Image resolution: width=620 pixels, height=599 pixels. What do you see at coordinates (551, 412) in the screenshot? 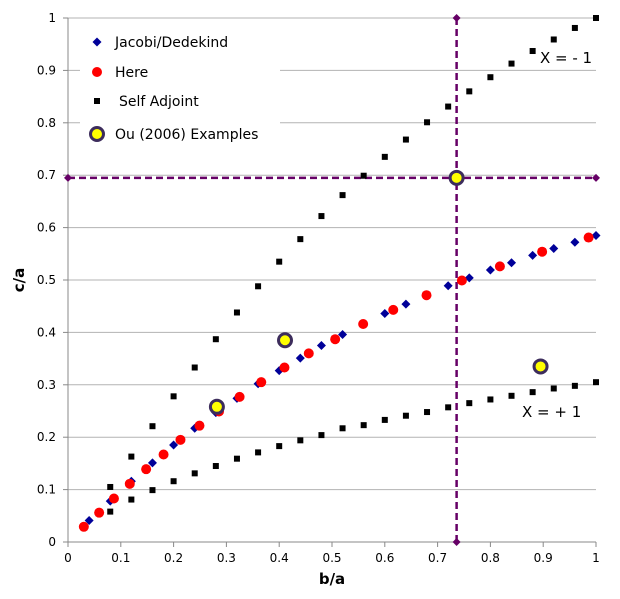
I see `annotation-x-plus-1: X = + 1` at bounding box center [551, 412].